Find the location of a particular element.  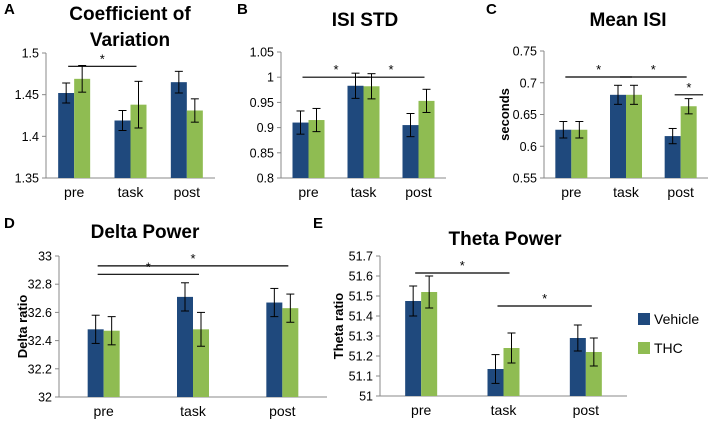

chart-title: Theta Power is located at coordinates (506, 239).